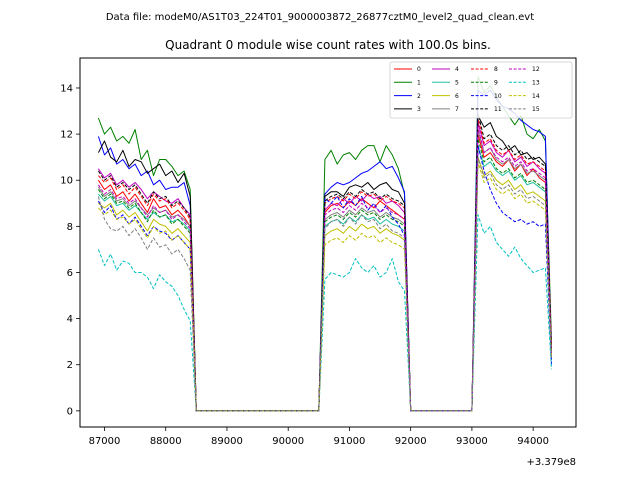 The height and width of the screenshot is (480, 640). Describe the element at coordinates (166, 441) in the screenshot. I see `x-tick-label: 88000` at that location.